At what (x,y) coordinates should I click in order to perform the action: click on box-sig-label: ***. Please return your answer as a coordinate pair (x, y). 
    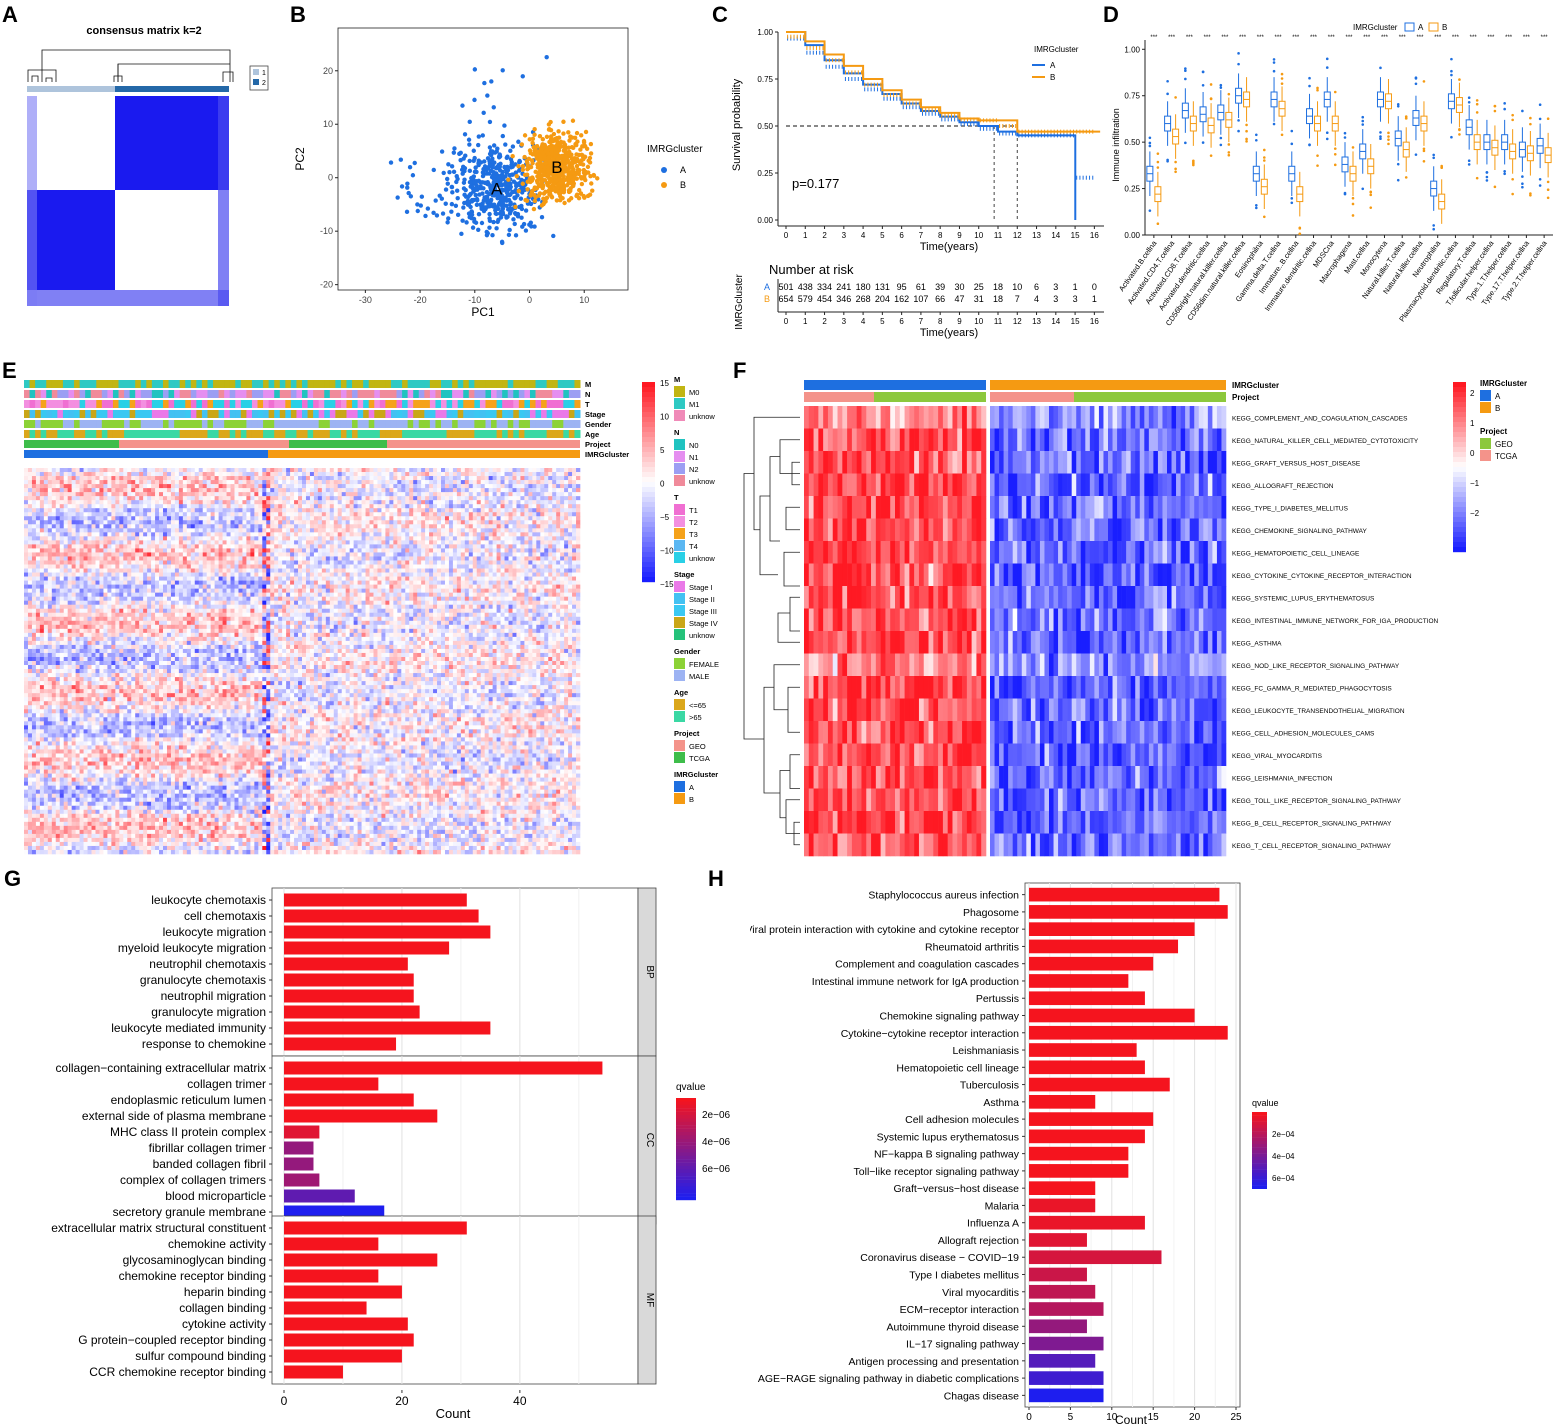
    Looking at the image, I should click on (1279, 38).